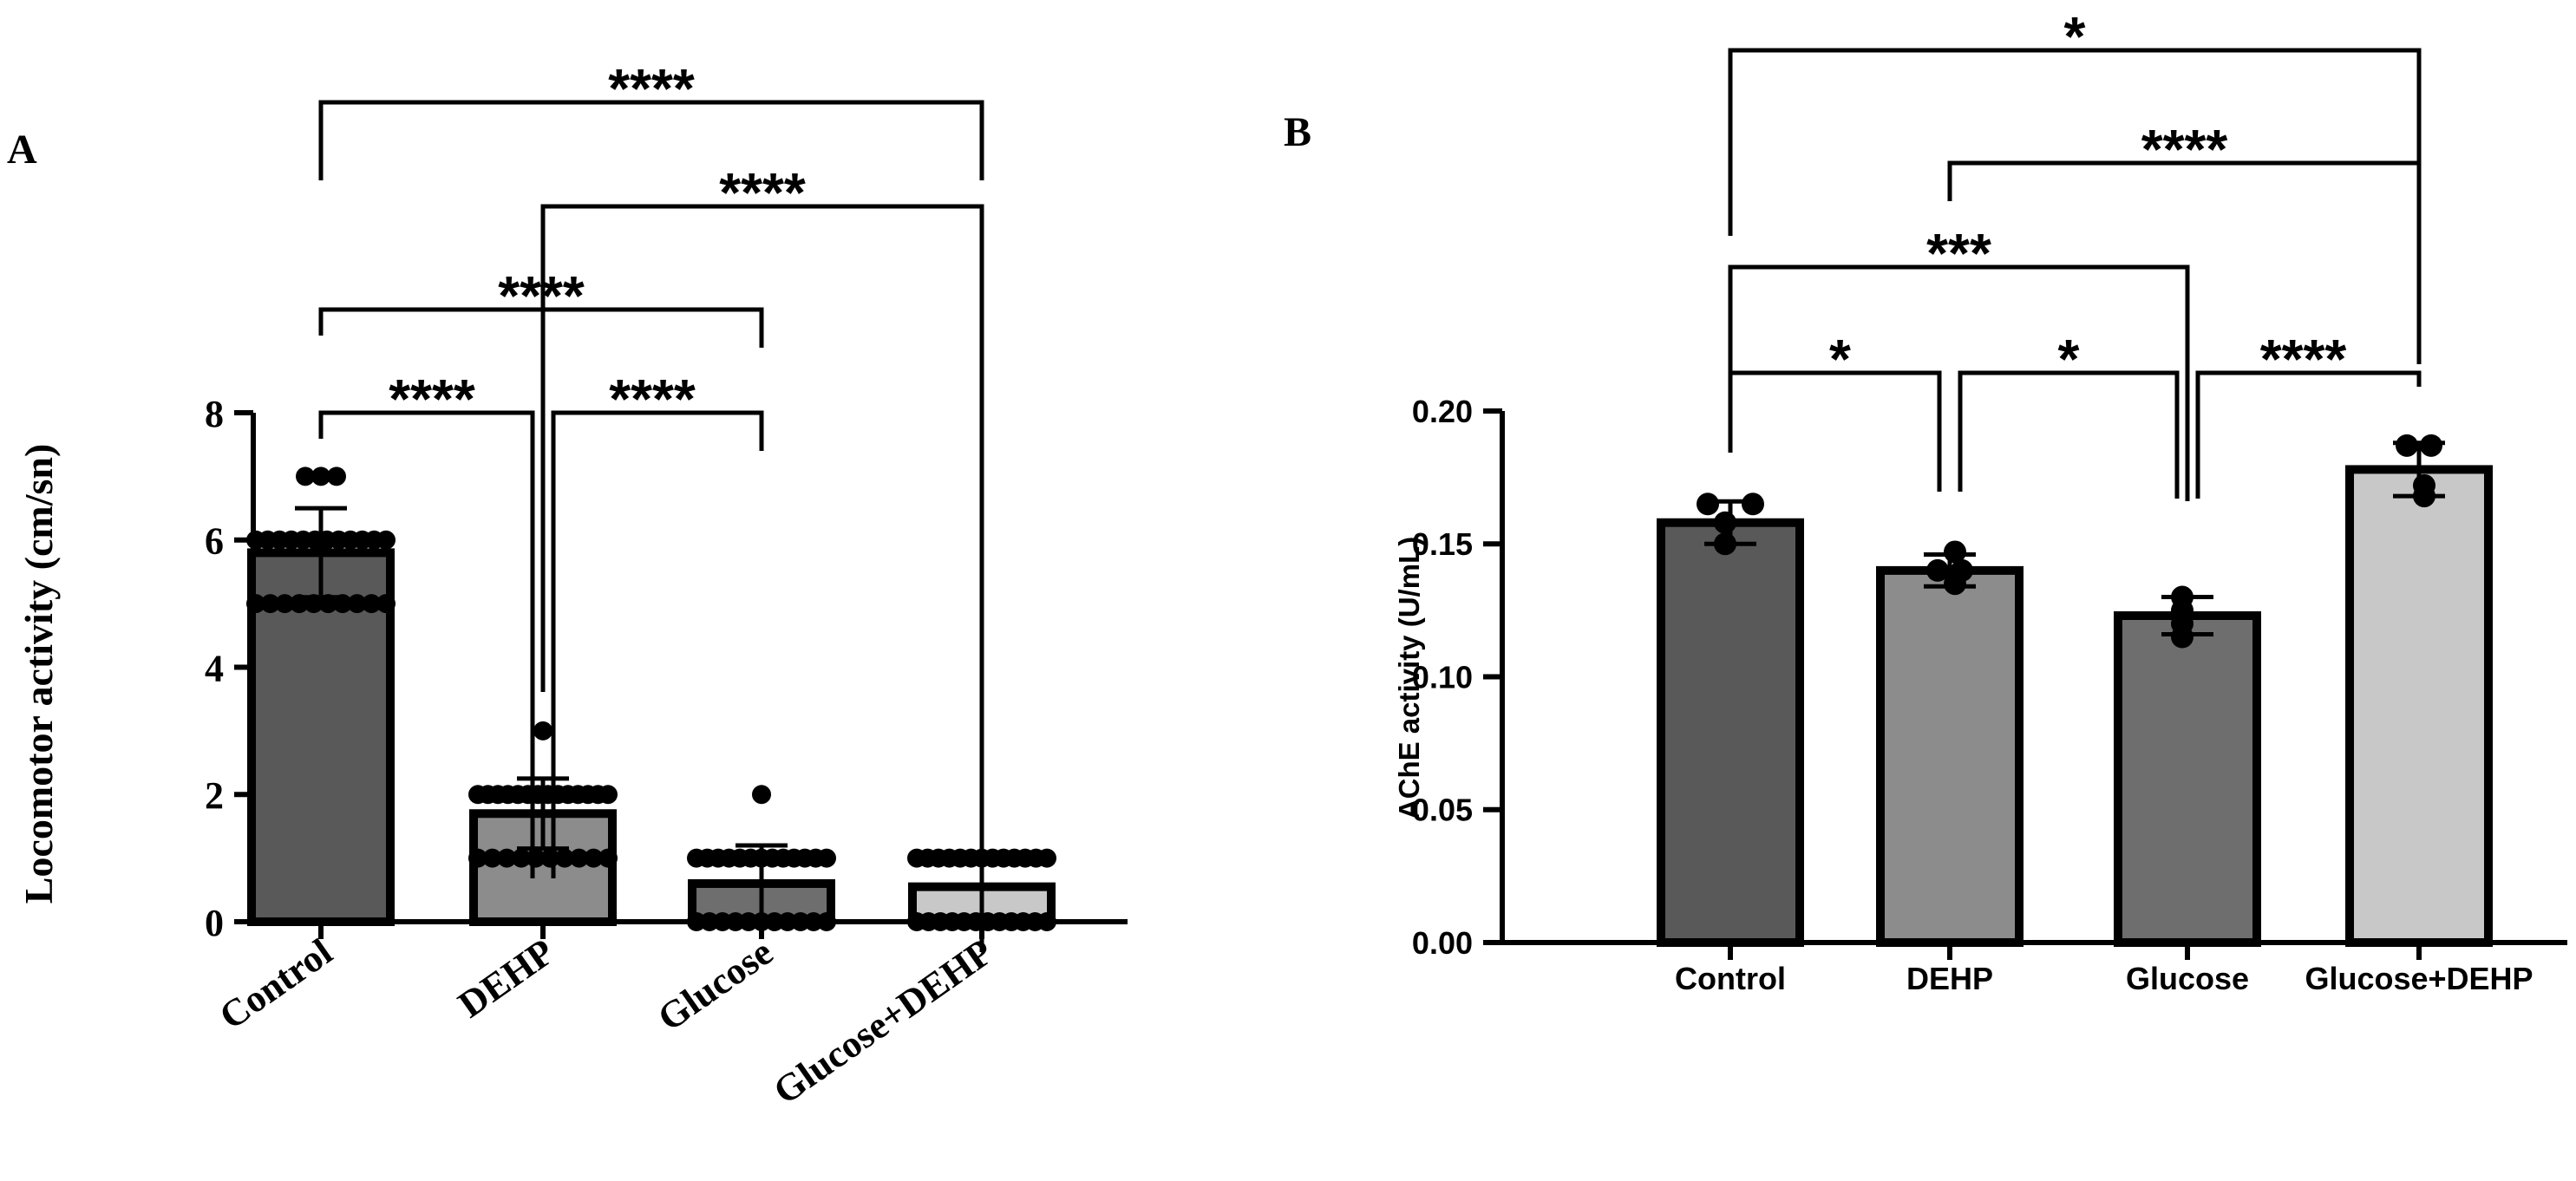  Describe the element at coordinates (214, 795) in the screenshot. I see `y-tick-label: 2` at that location.